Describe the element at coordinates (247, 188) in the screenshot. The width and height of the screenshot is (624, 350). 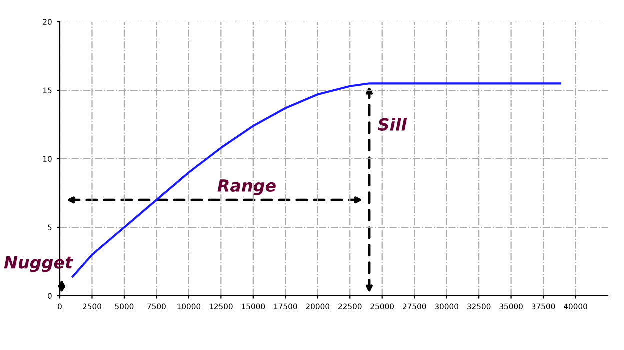
I see `annotation: Range` at that location.